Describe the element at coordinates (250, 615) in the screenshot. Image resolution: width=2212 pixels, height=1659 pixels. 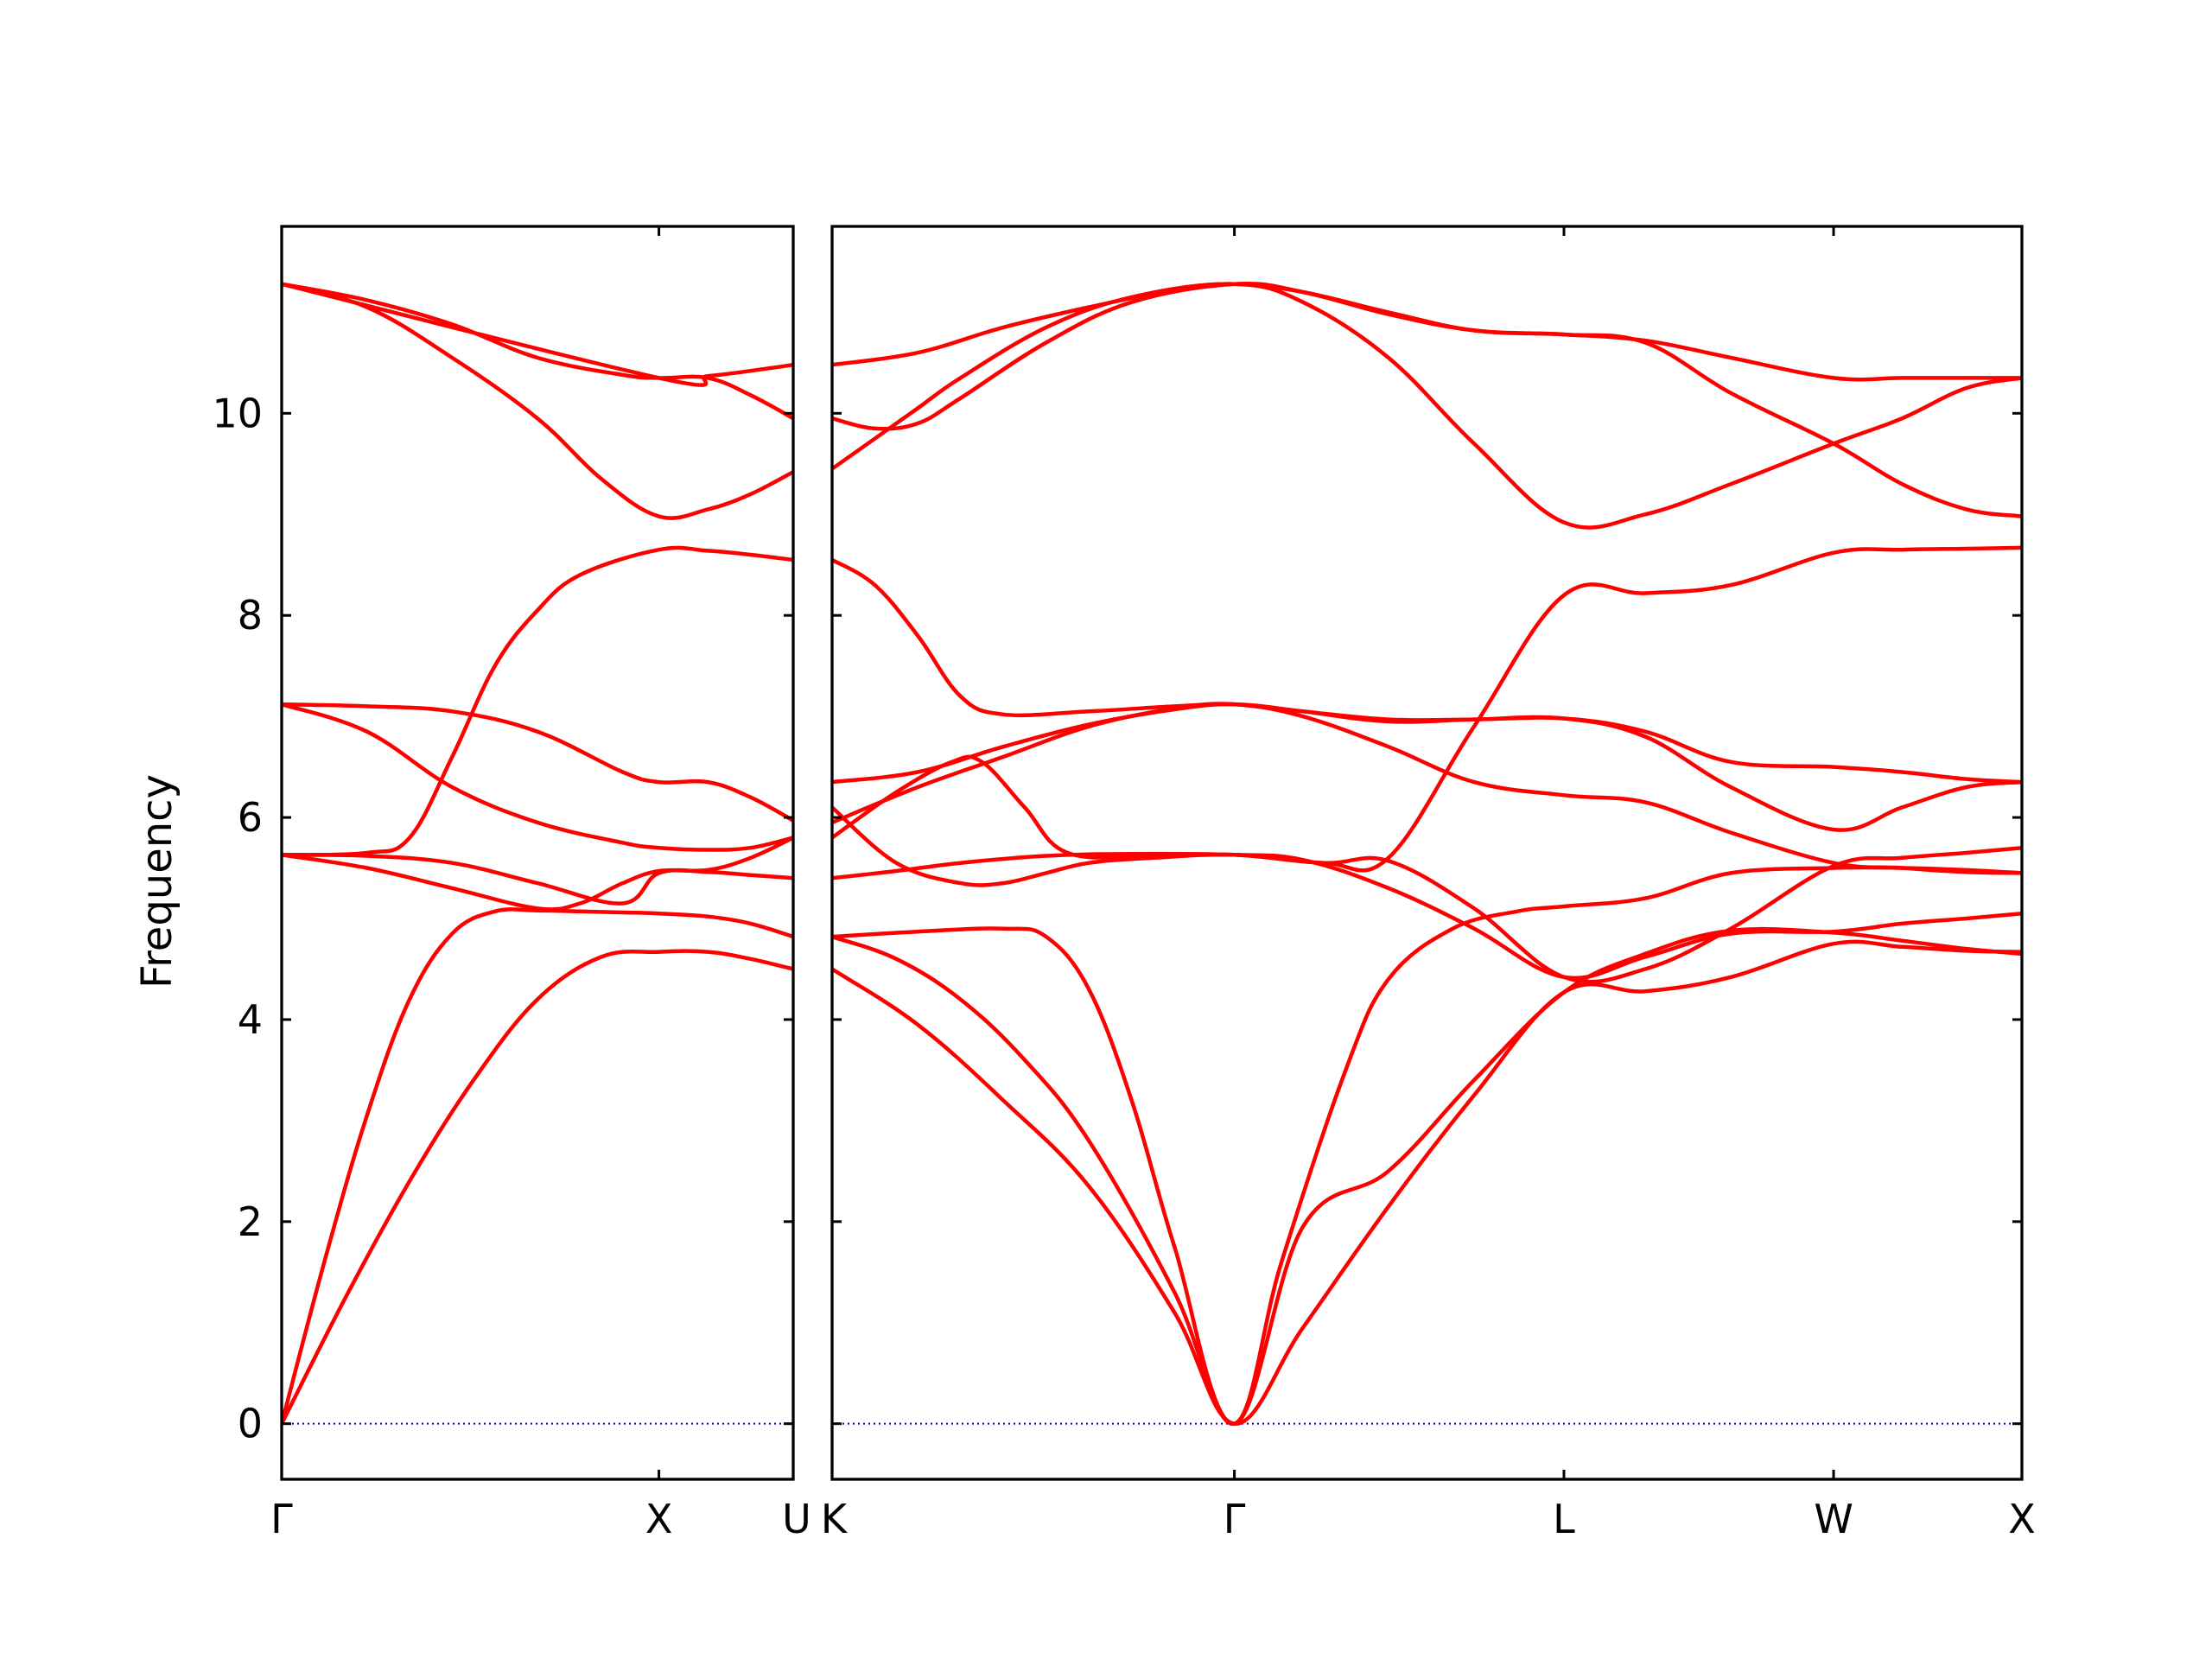
I see `y-tick-label: 8` at that location.